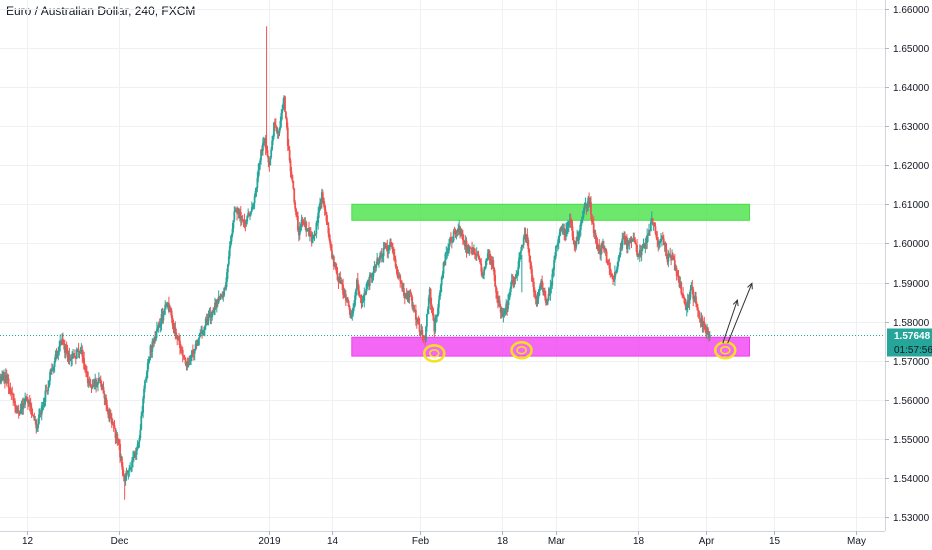 Image resolution: width=932 pixels, height=550 pixels. What do you see at coordinates (911, 284) in the screenshot?
I see `price-tick-label: 1.59000` at bounding box center [911, 284].